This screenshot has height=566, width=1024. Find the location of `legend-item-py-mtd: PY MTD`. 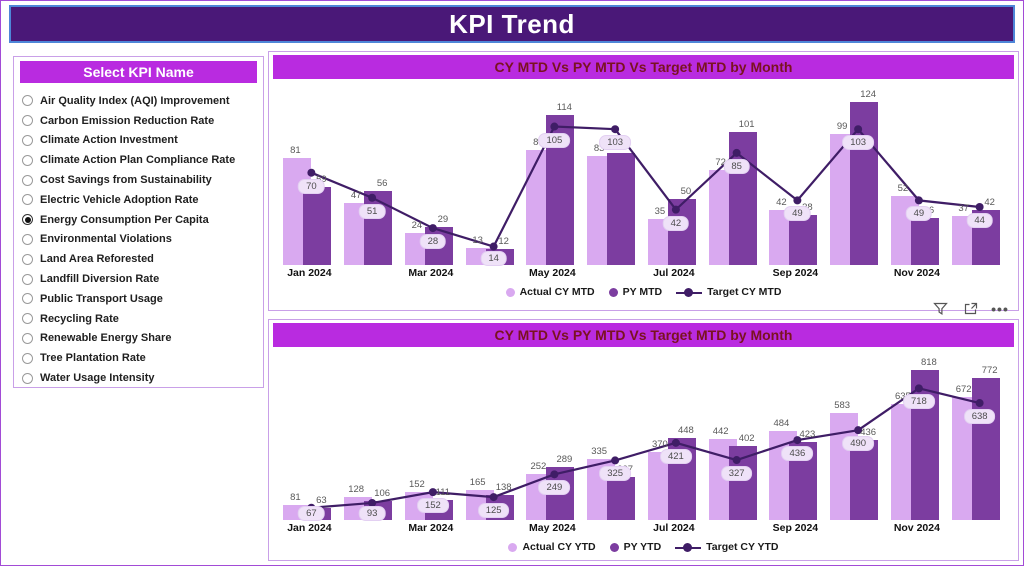

legend-item-py-mtd: PY MTD is located at coordinates (635, 292).